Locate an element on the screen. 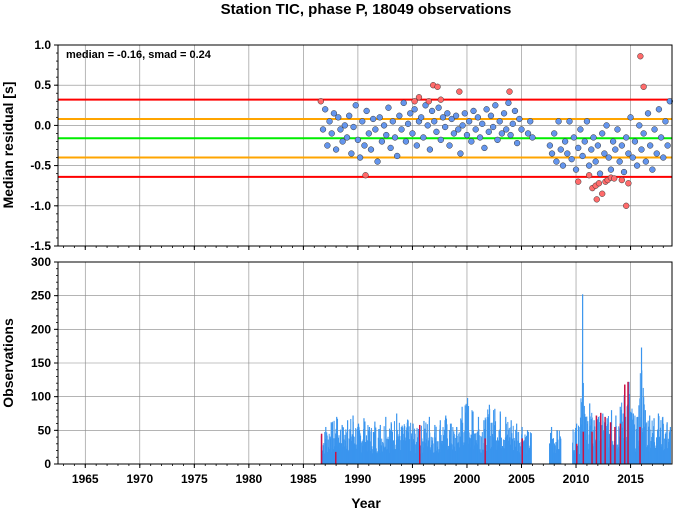  observations-y-tick-label: 300 is located at coordinates (41, 262).